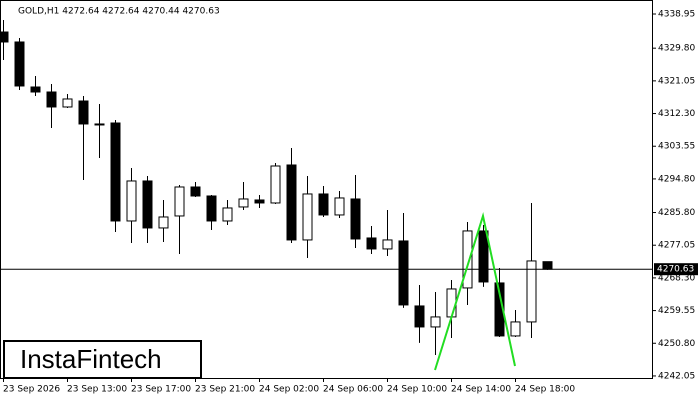 The height and width of the screenshot is (400, 700). I want to click on y-tick-label: 4303.55, so click(676, 147).